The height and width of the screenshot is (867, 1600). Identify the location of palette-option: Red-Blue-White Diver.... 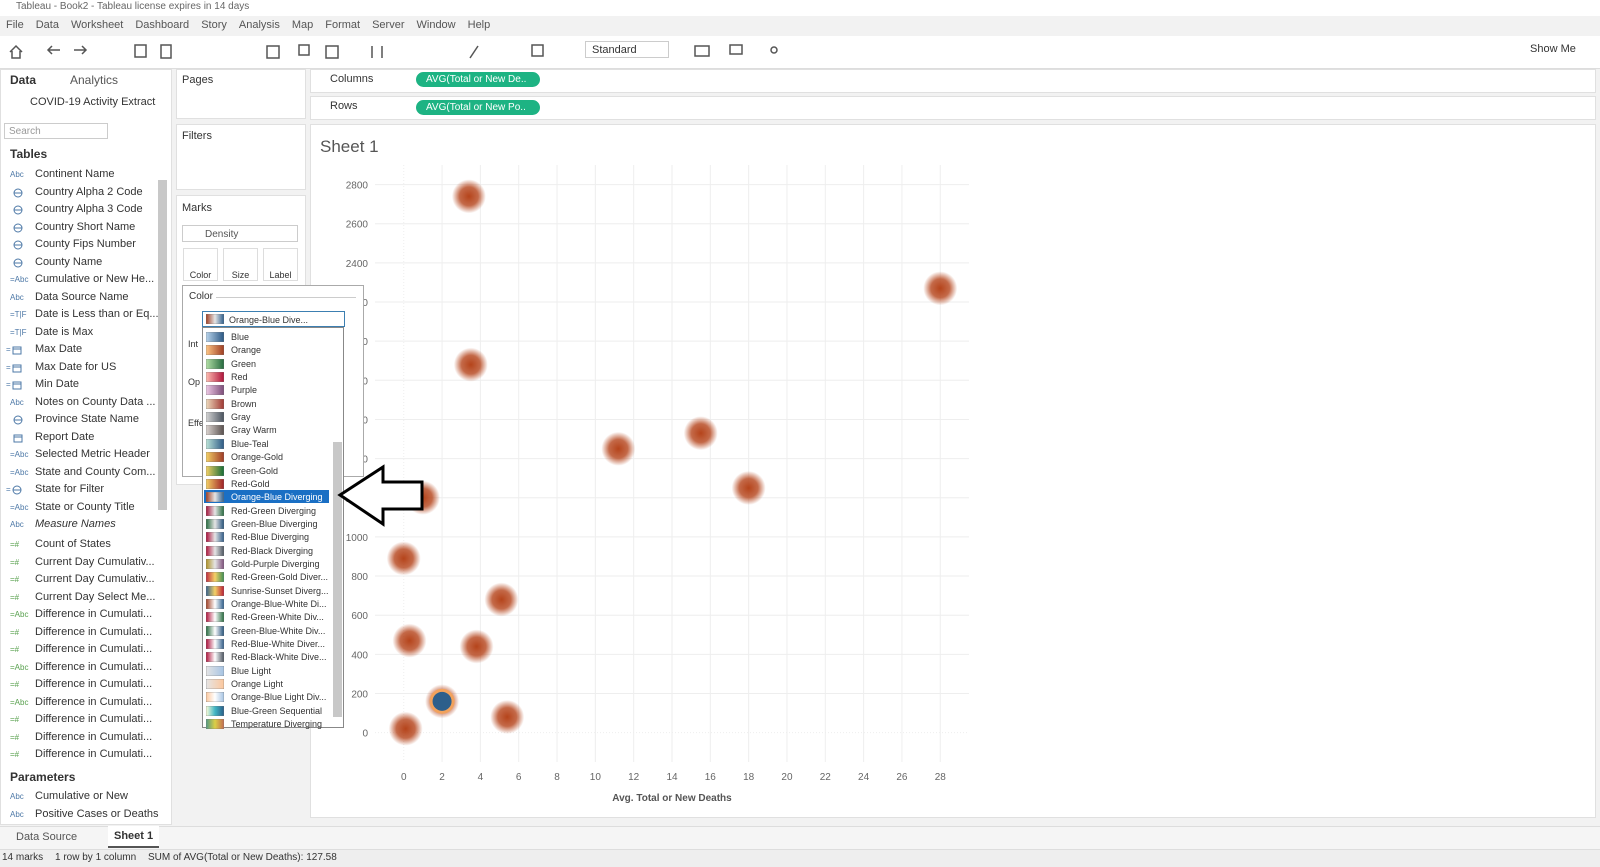
(278, 644).